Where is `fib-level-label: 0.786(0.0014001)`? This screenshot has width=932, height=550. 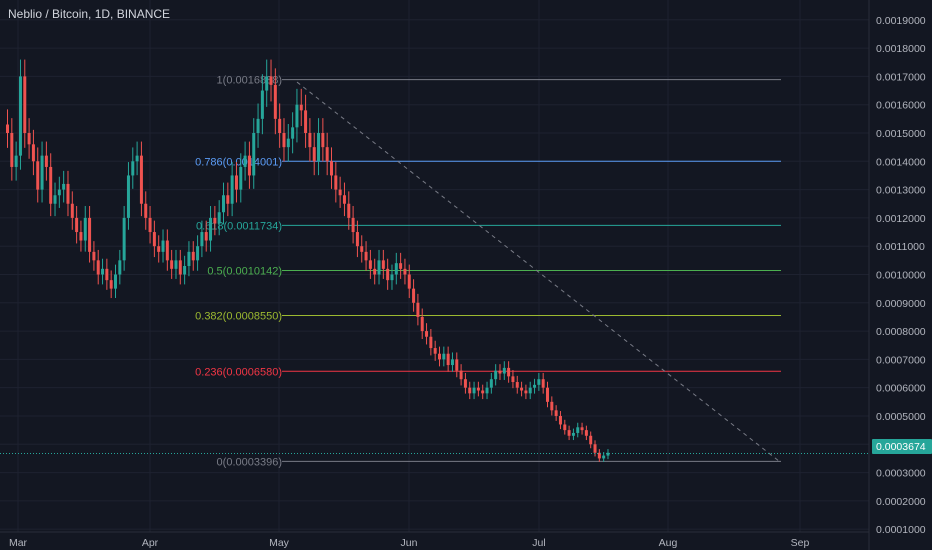 fib-level-label: 0.786(0.0014001) is located at coordinates (238, 162).